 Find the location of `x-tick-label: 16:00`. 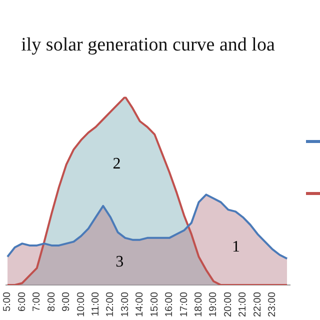

x-tick-label: 16:00 is located at coordinates (170, 305).